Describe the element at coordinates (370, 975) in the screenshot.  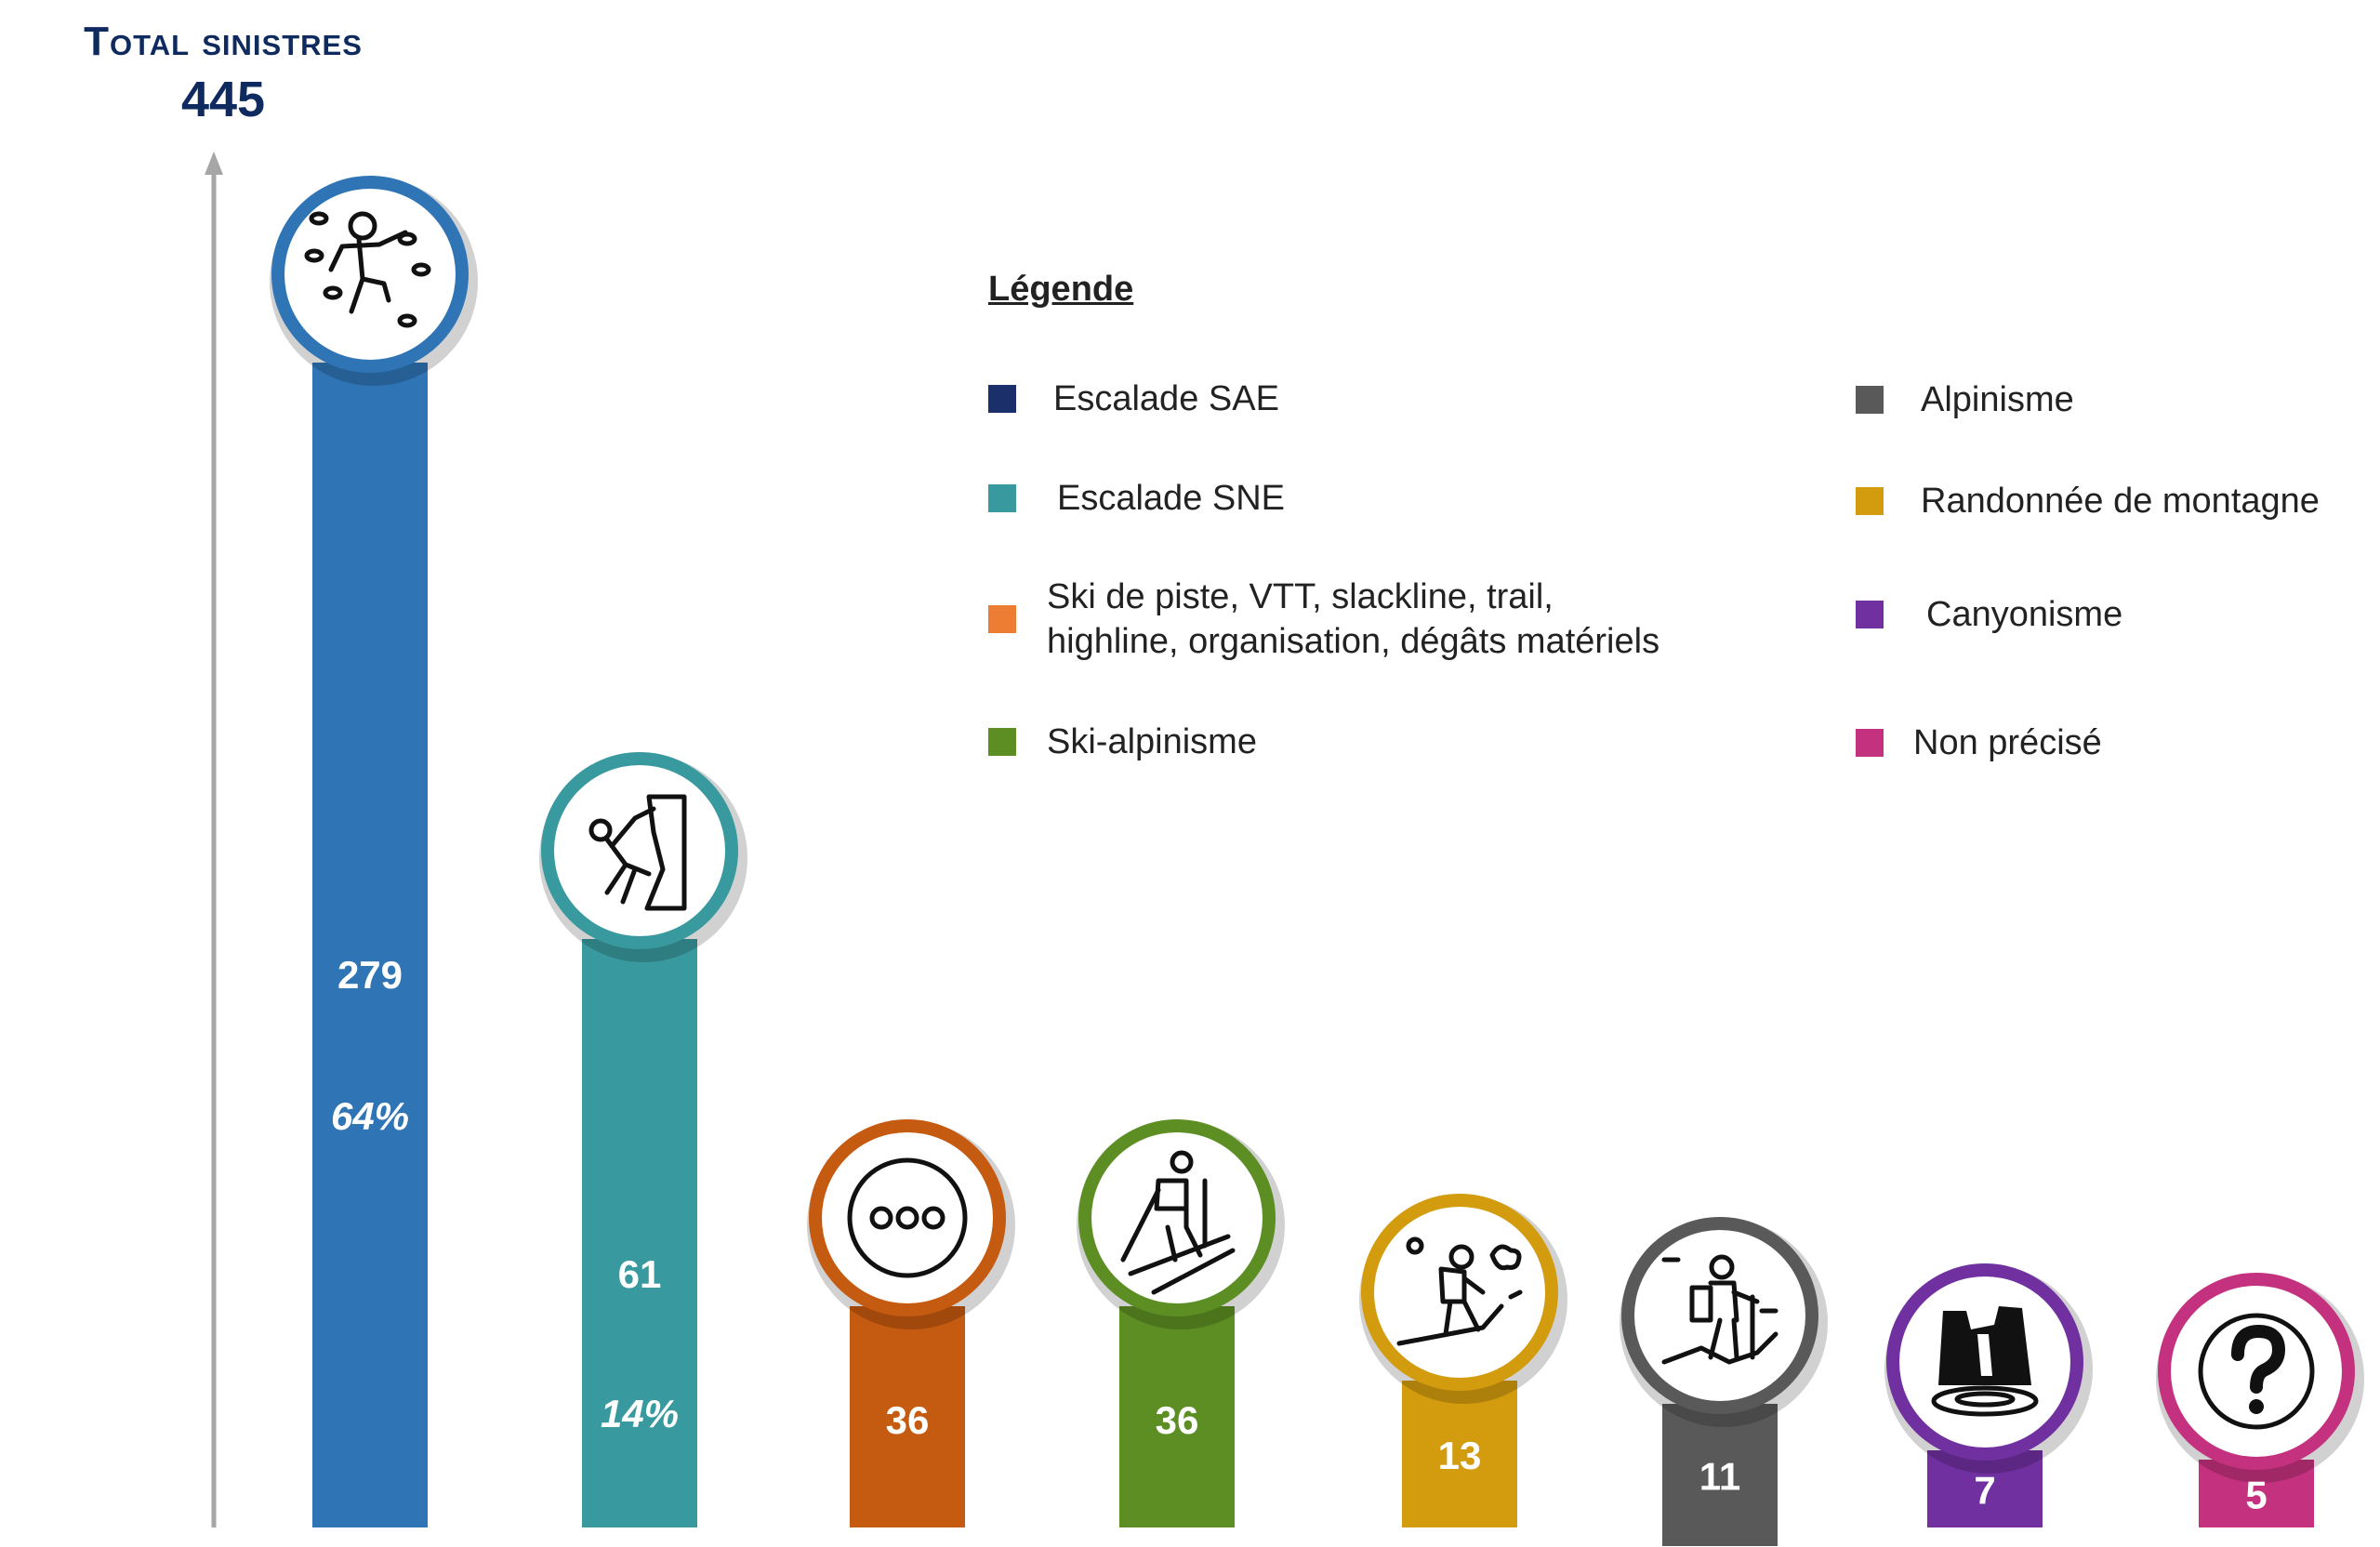
I see `bar-value-label: 279` at that location.